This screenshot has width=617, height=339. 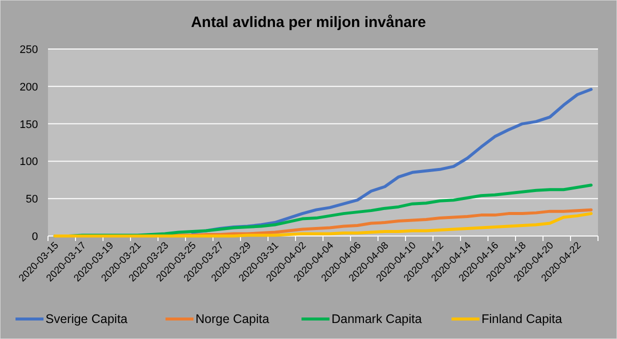 I want to click on legend-label: Finland Capita, so click(x=522, y=319).